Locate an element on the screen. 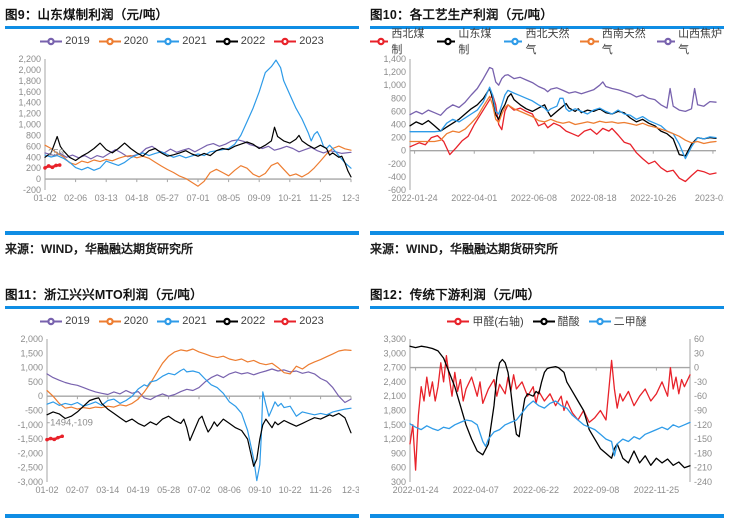 The width and height of the screenshot is (730, 518). svg-text: 11-25 is located at coordinates (320, 198).